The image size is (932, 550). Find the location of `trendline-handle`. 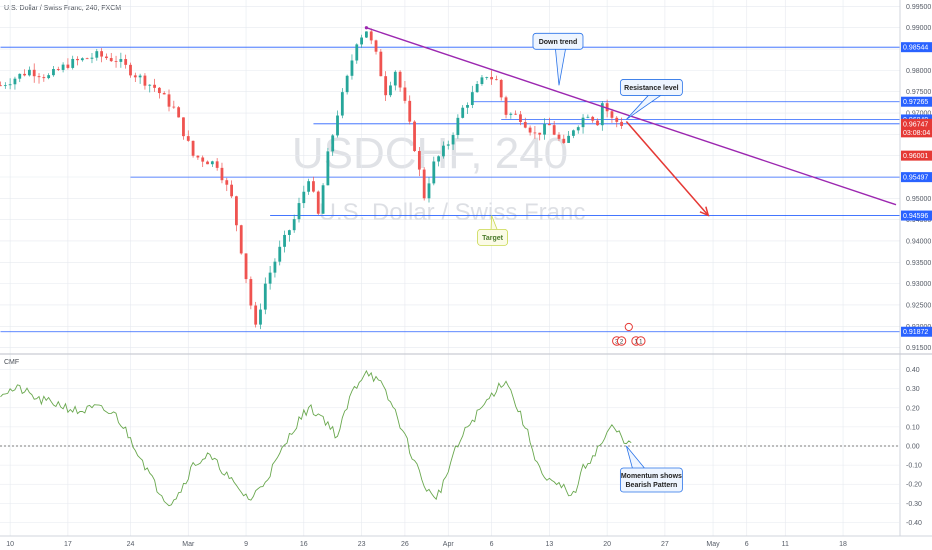

trendline-handle is located at coordinates (366, 28).